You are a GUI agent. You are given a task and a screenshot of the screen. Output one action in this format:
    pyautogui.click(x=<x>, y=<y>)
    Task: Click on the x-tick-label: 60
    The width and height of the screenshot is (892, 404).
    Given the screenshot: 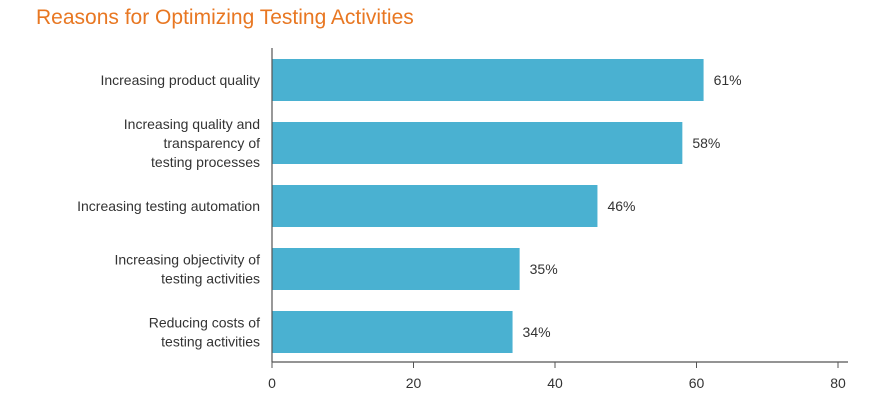 What is the action you would take?
    pyautogui.click(x=697, y=383)
    